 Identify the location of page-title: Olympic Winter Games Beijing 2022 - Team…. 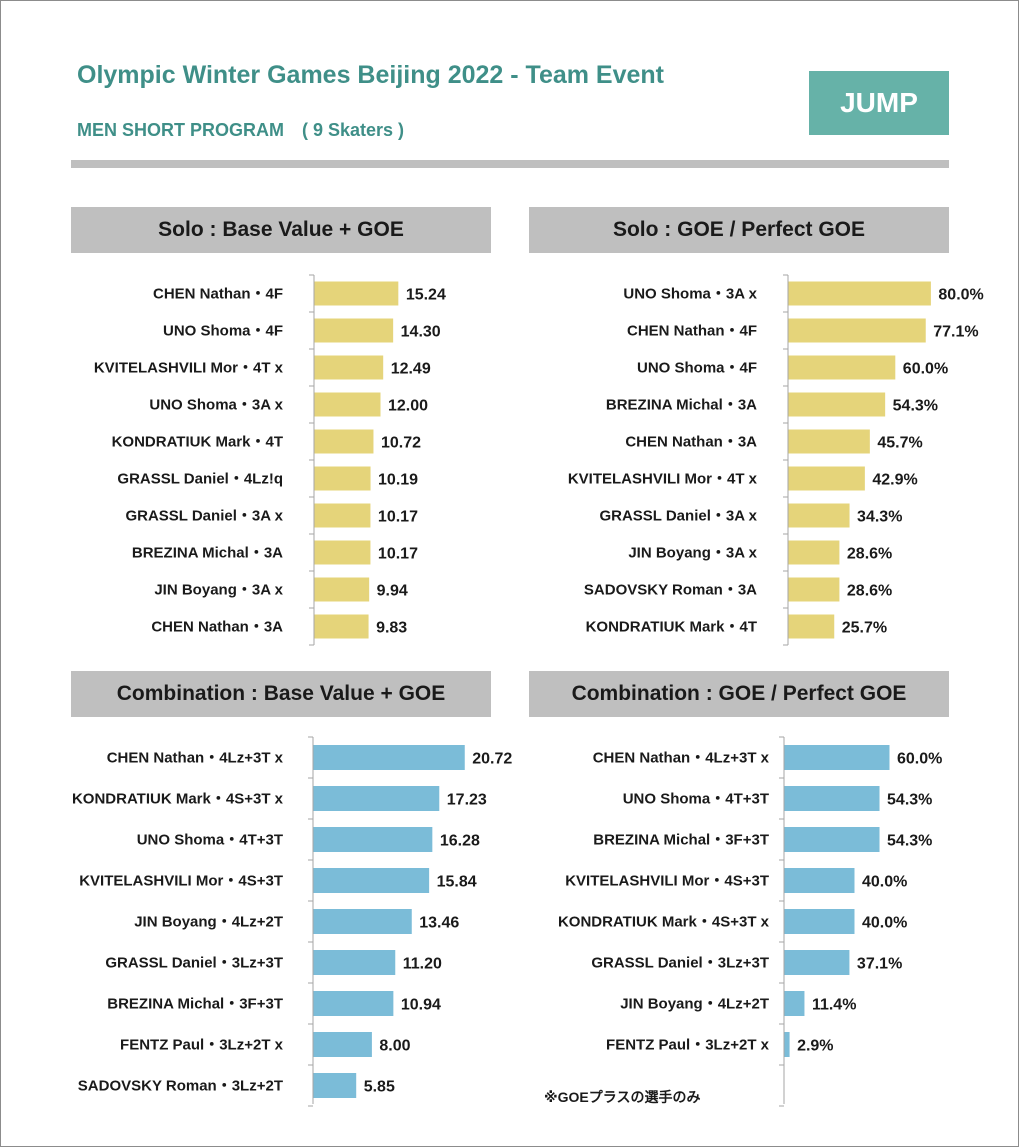
(371, 75).